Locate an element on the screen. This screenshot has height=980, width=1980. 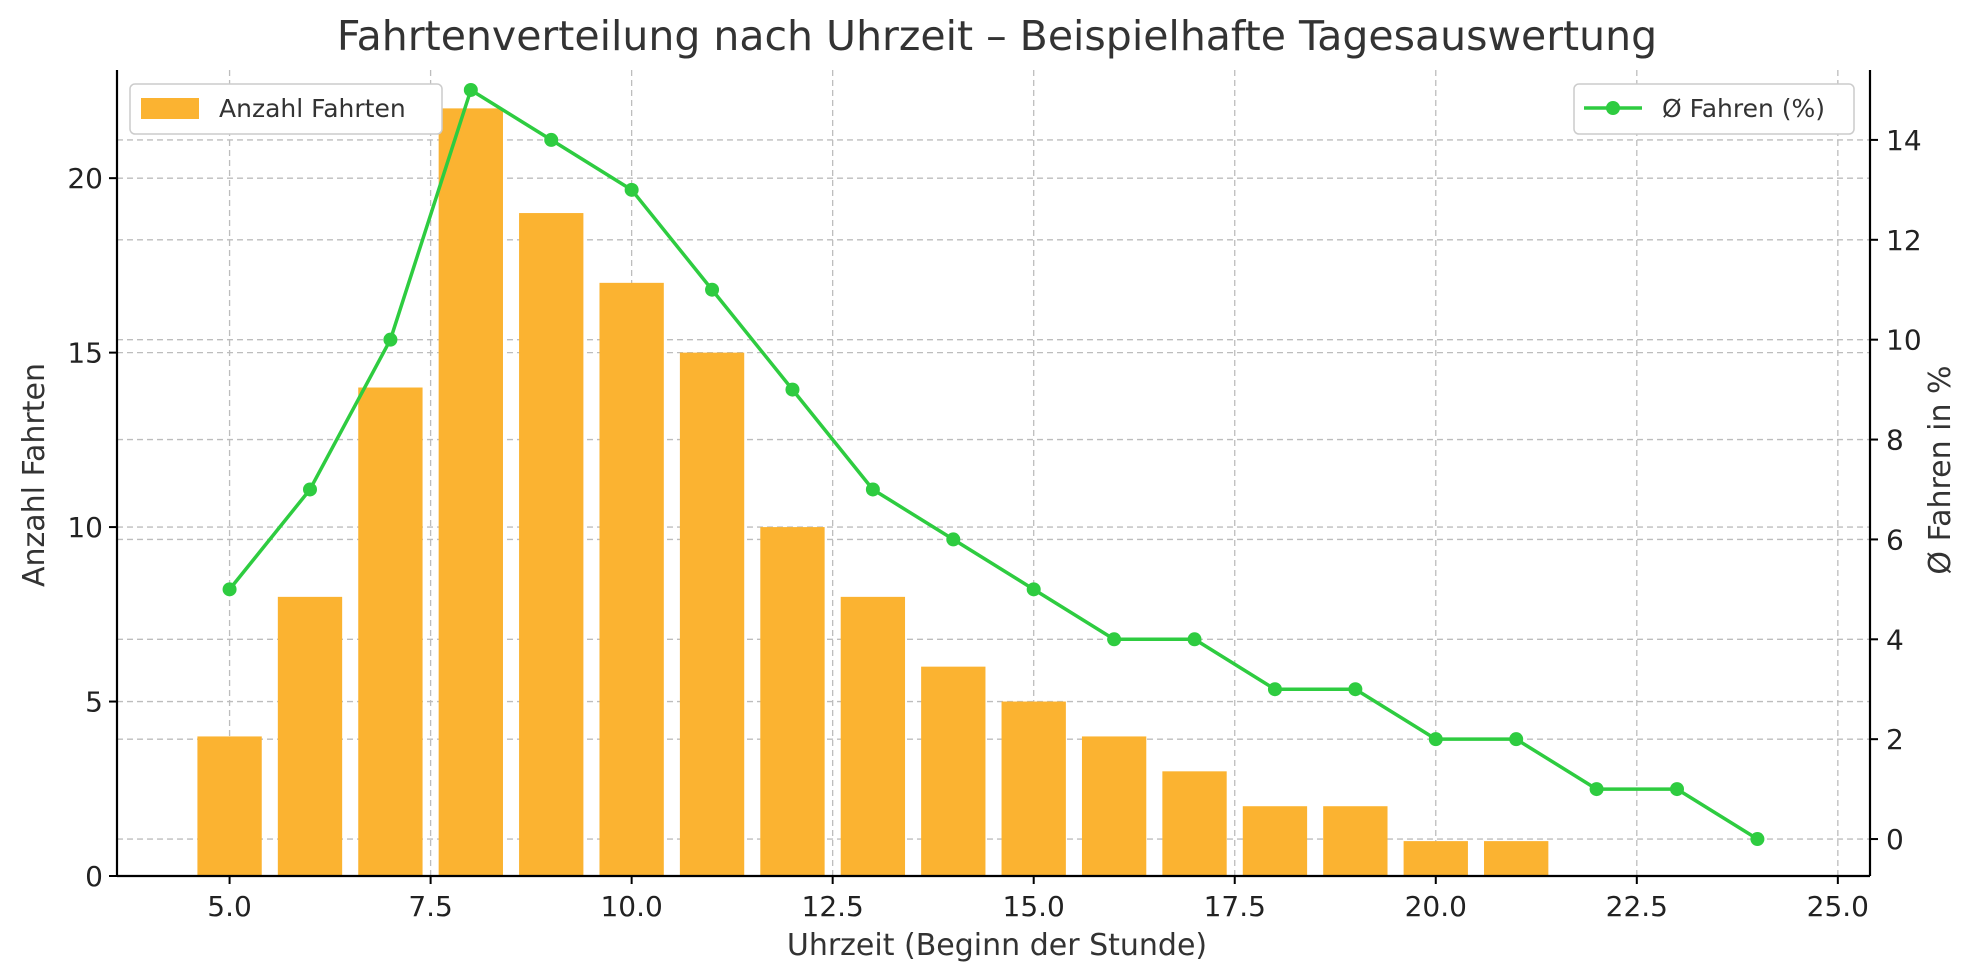
y2-tick-label: 0 is located at coordinates (1895, 839).